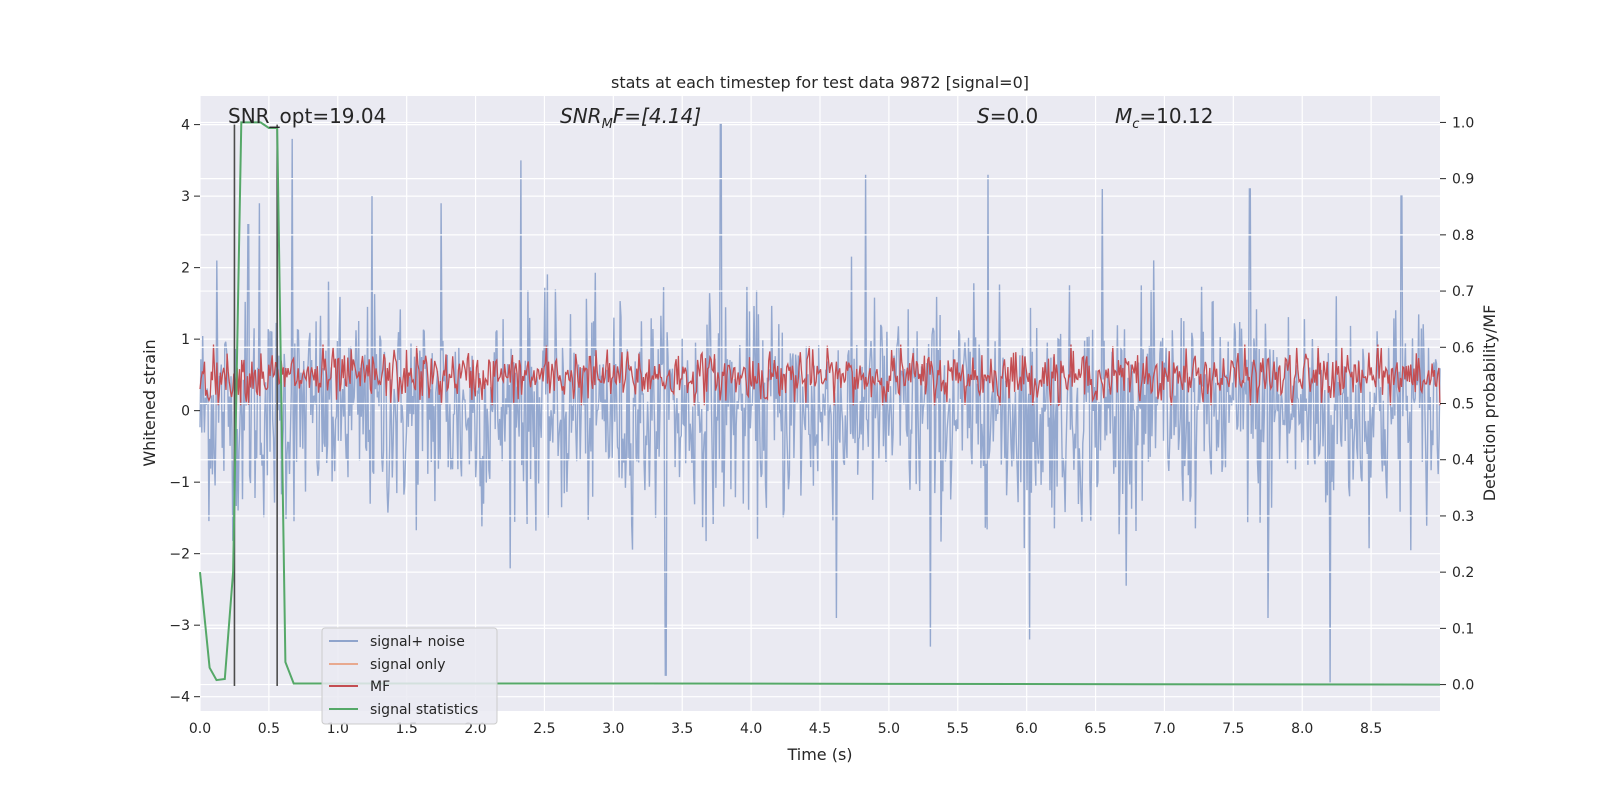  Describe the element at coordinates (338, 729) in the screenshot. I see `x-tick-label: 1.0` at that location.